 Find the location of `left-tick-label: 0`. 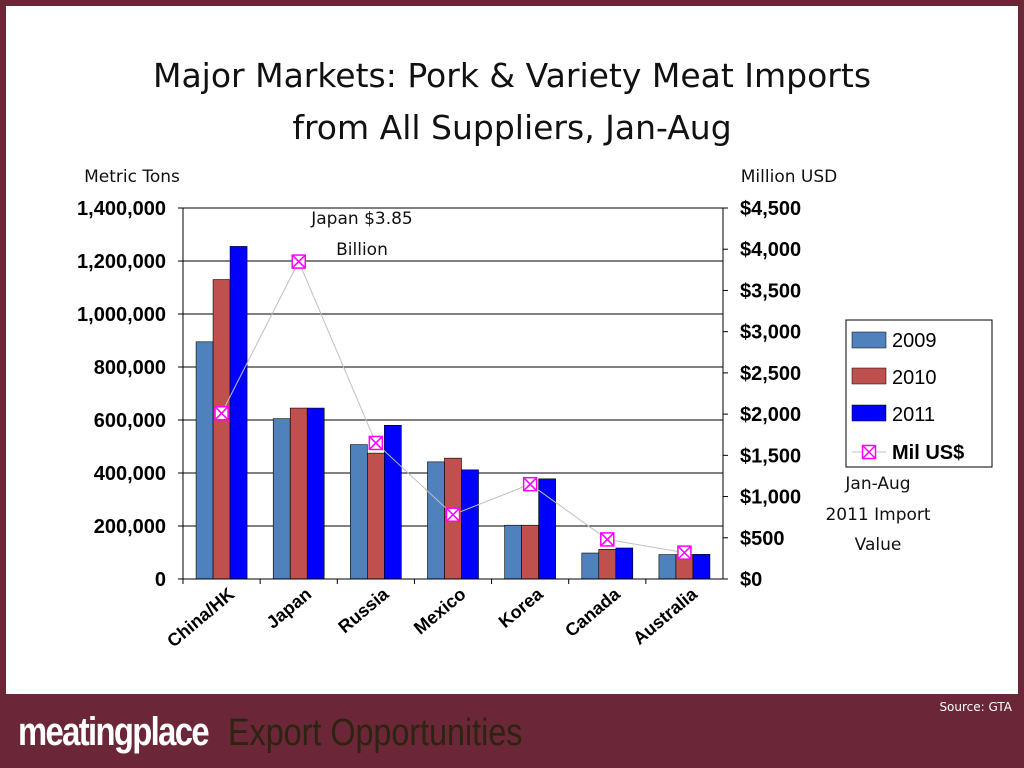

left-tick-label: 0 is located at coordinates (160, 580).